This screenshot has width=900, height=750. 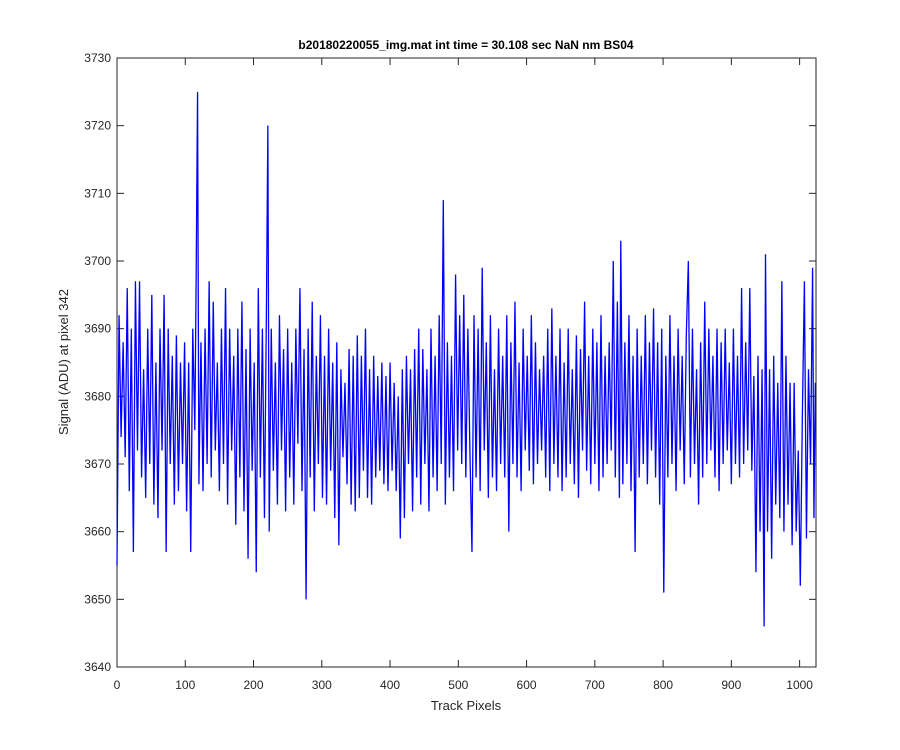 I want to click on y-tick-label: 3640, so click(x=97, y=667).